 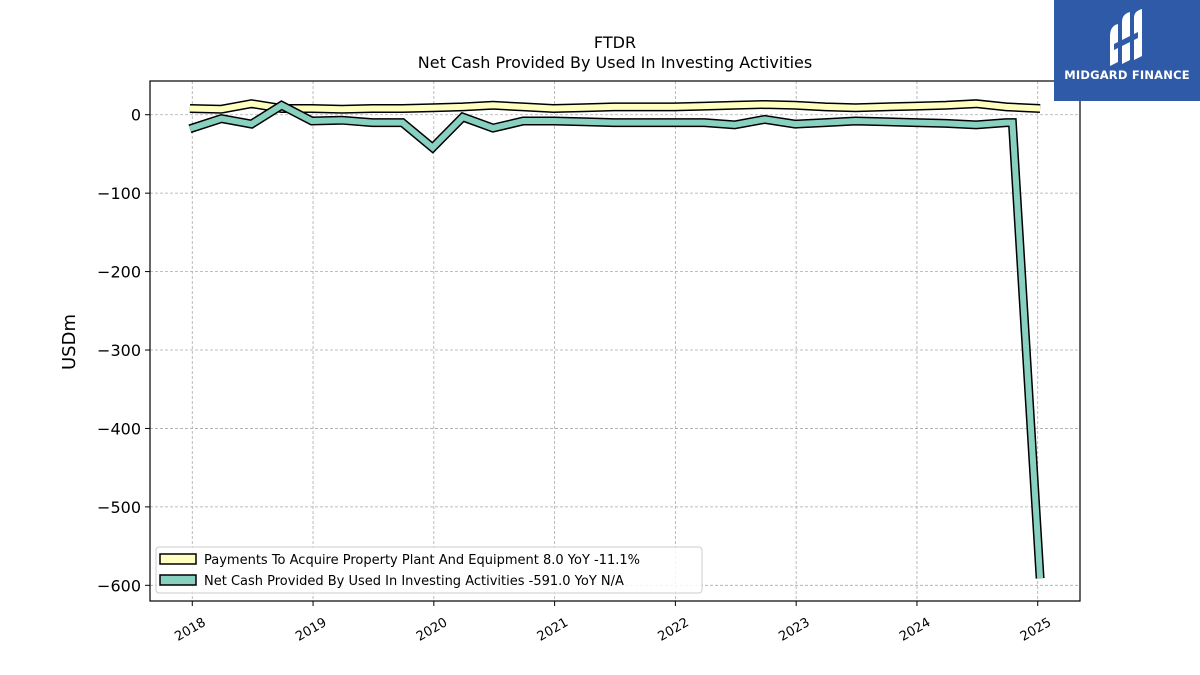 What do you see at coordinates (69, 342) in the screenshot?
I see `y-axis-label: USDm` at bounding box center [69, 342].